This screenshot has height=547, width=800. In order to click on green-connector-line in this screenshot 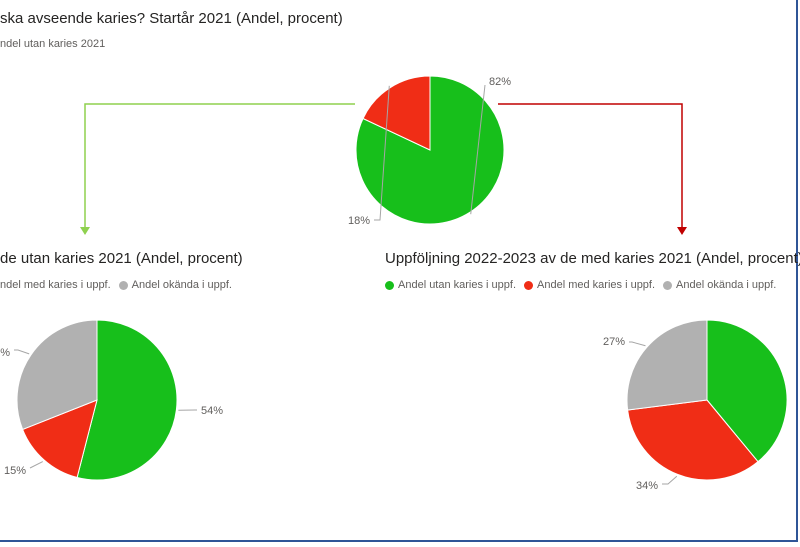, I will do `click(219, 165)`.